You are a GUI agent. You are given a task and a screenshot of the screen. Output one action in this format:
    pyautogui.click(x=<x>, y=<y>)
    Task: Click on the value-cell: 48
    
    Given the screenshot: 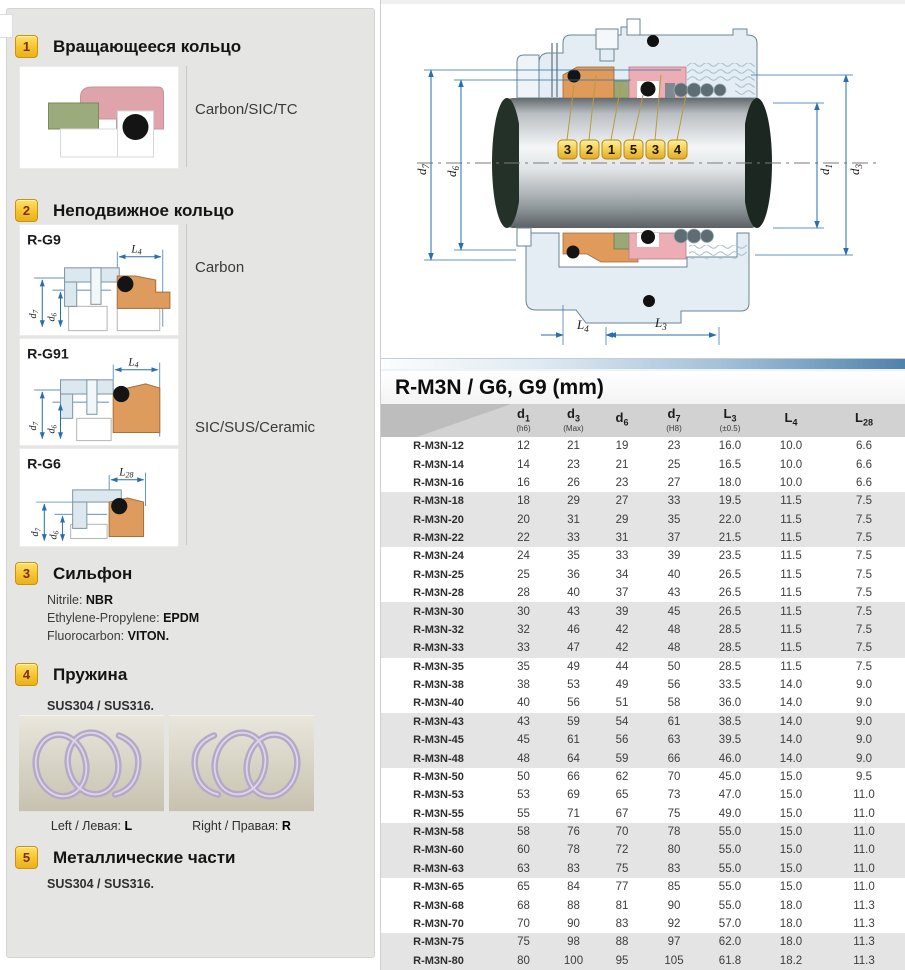 What is the action you would take?
    pyautogui.click(x=674, y=648)
    